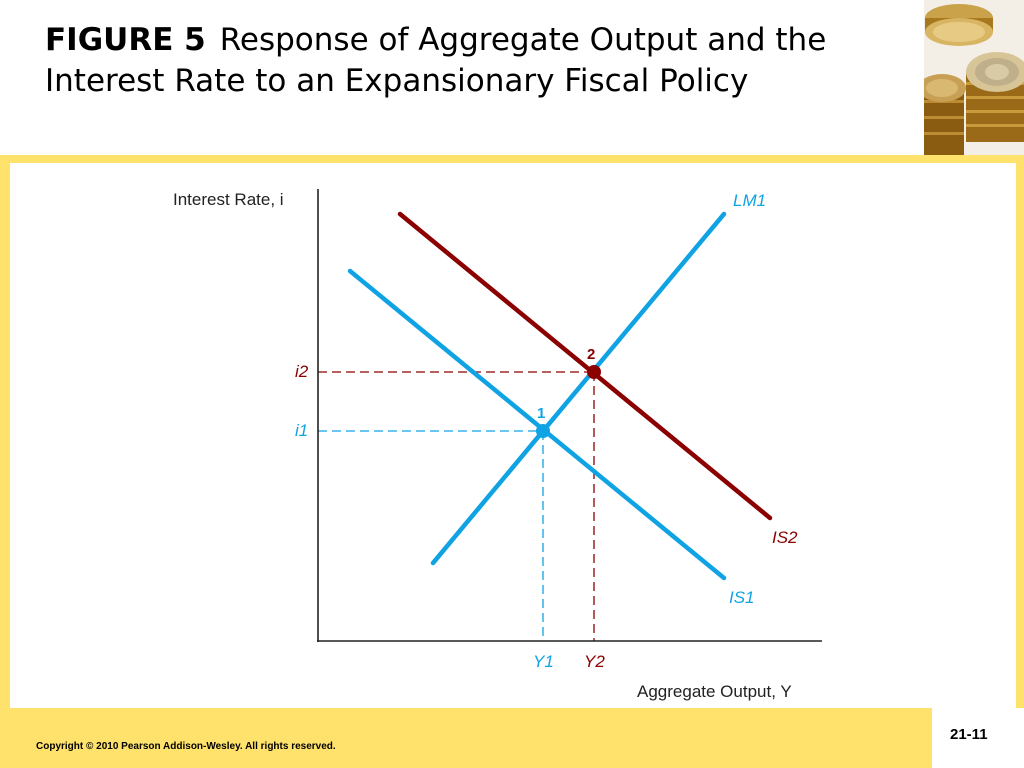 This screenshot has width=1024, height=768. Describe the element at coordinates (578, 388) in the screenshot. I see `lm1-curve` at that location.